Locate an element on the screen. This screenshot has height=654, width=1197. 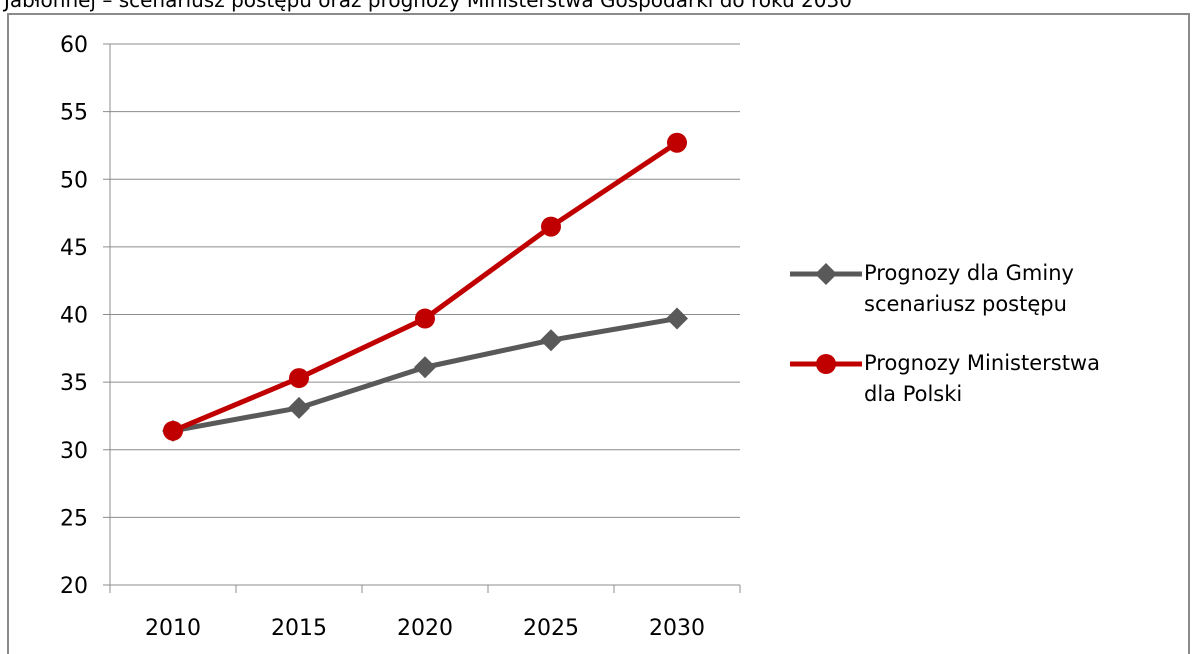
legend-entry: Prognozy dla Gminy scenariusz postępu is located at coordinates (950, 289).